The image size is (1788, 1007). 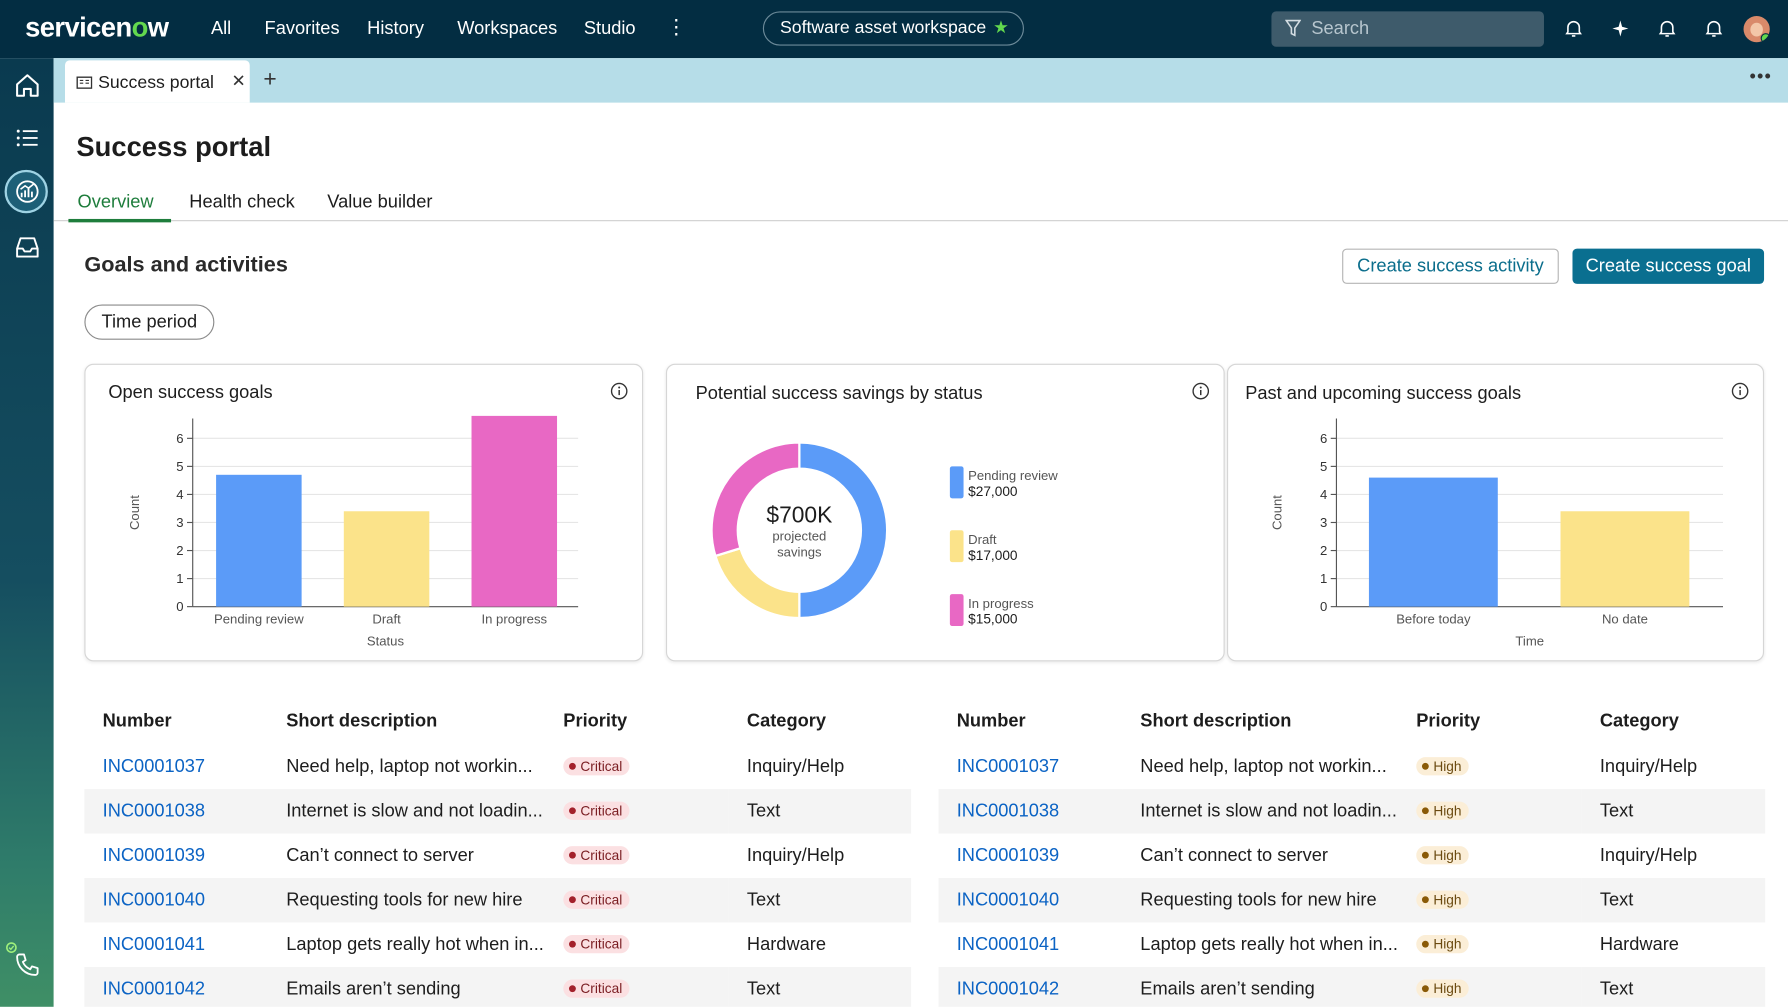 What do you see at coordinates (676, 27) in the screenshot?
I see `more-menu-icon: ⋮` at bounding box center [676, 27].